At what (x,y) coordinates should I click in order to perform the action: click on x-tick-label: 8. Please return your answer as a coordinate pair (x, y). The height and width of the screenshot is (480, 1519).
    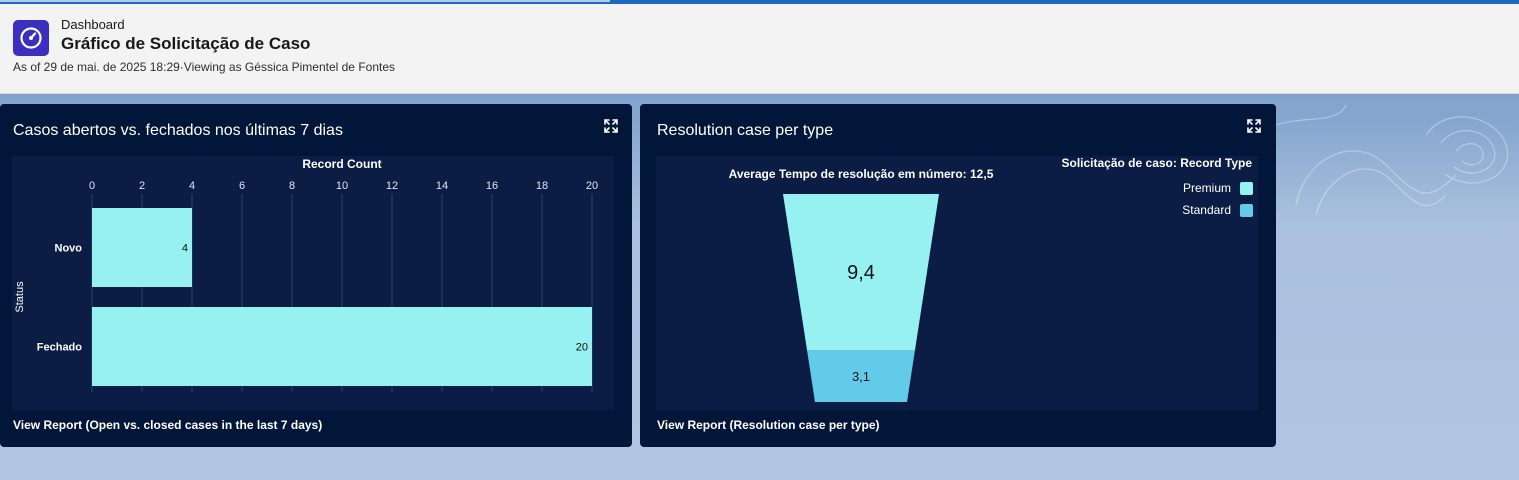
    Looking at the image, I should click on (292, 186).